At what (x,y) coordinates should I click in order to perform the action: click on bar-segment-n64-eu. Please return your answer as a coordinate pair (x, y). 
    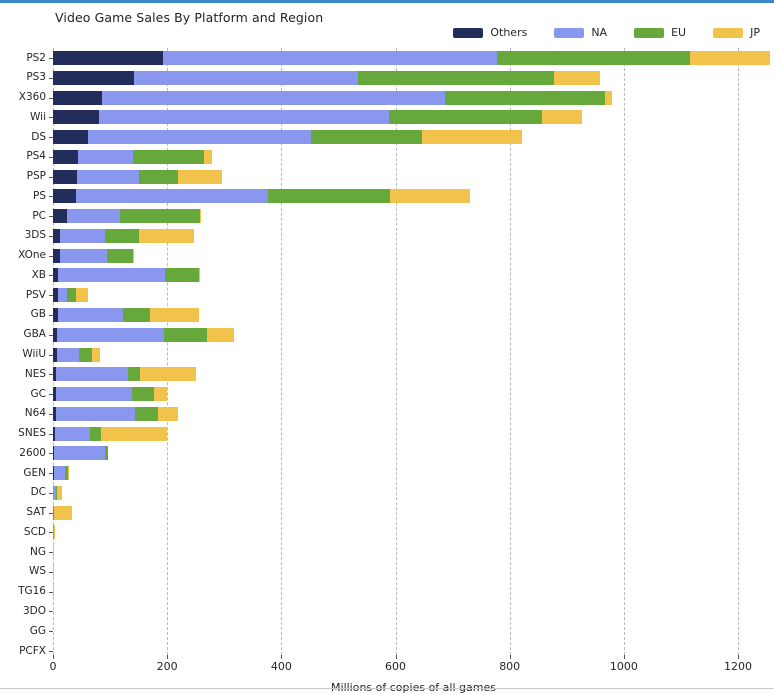
    Looking at the image, I should click on (146, 413).